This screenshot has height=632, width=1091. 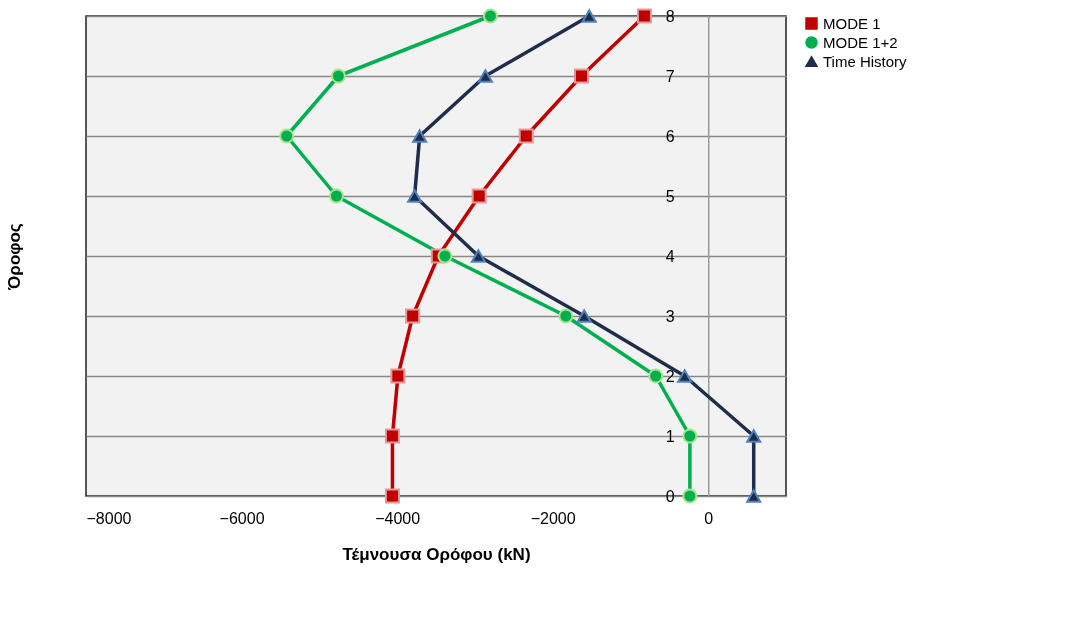 I want to click on x-axis-title: Τέμνουσα Ορόφου (kN), so click(x=436, y=554).